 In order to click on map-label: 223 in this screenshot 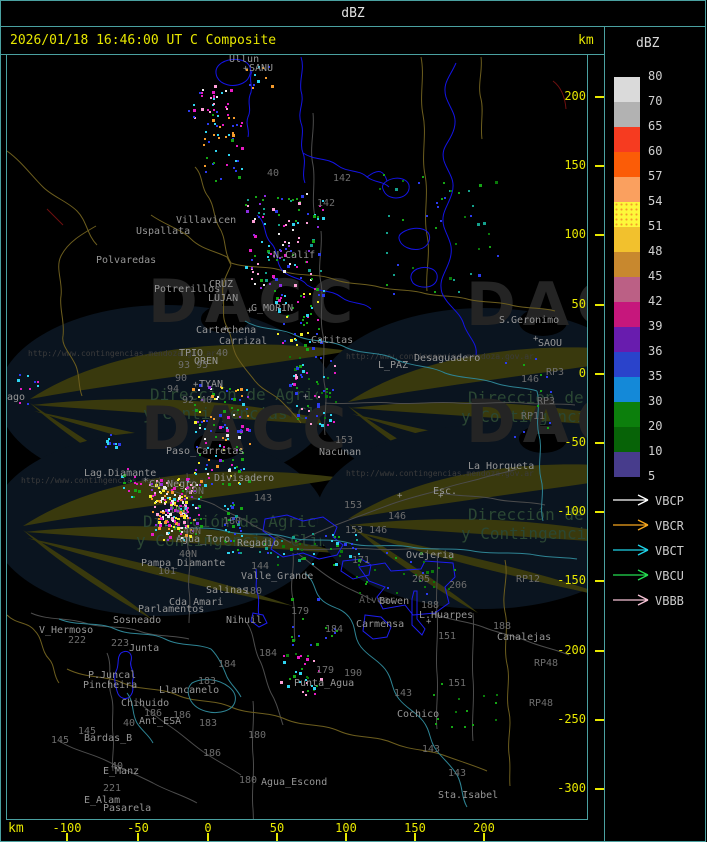, I will do `click(120, 643)`.